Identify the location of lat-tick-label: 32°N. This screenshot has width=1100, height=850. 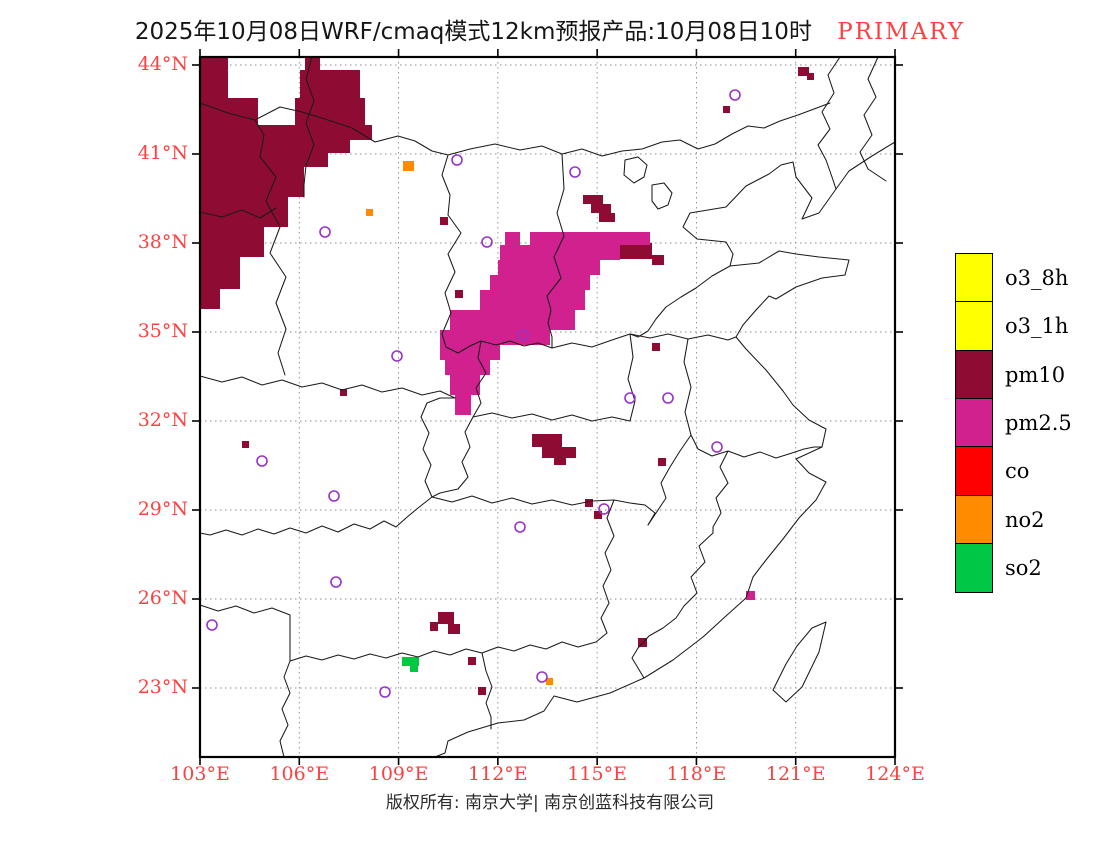
(162, 420).